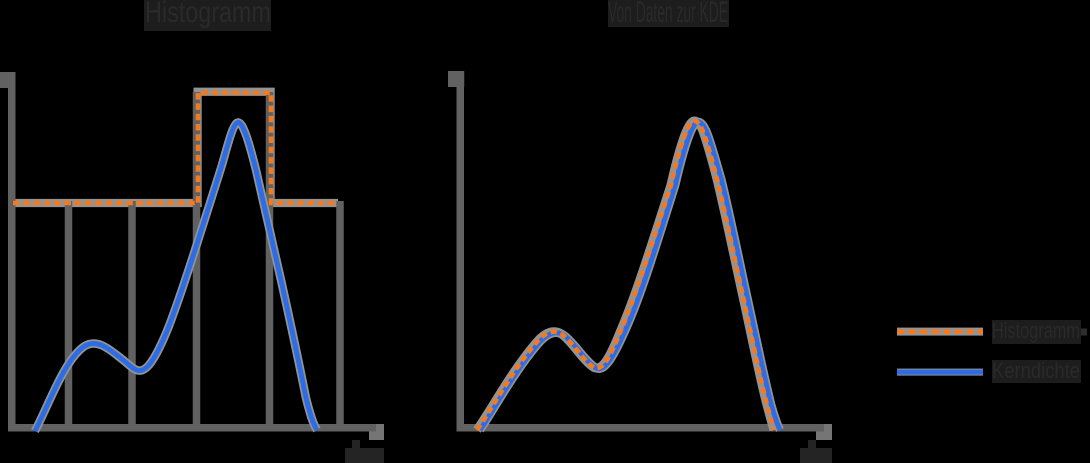 The height and width of the screenshot is (463, 1090). I want to click on svg-text: Von Daten zur KDE, so click(668, 14).